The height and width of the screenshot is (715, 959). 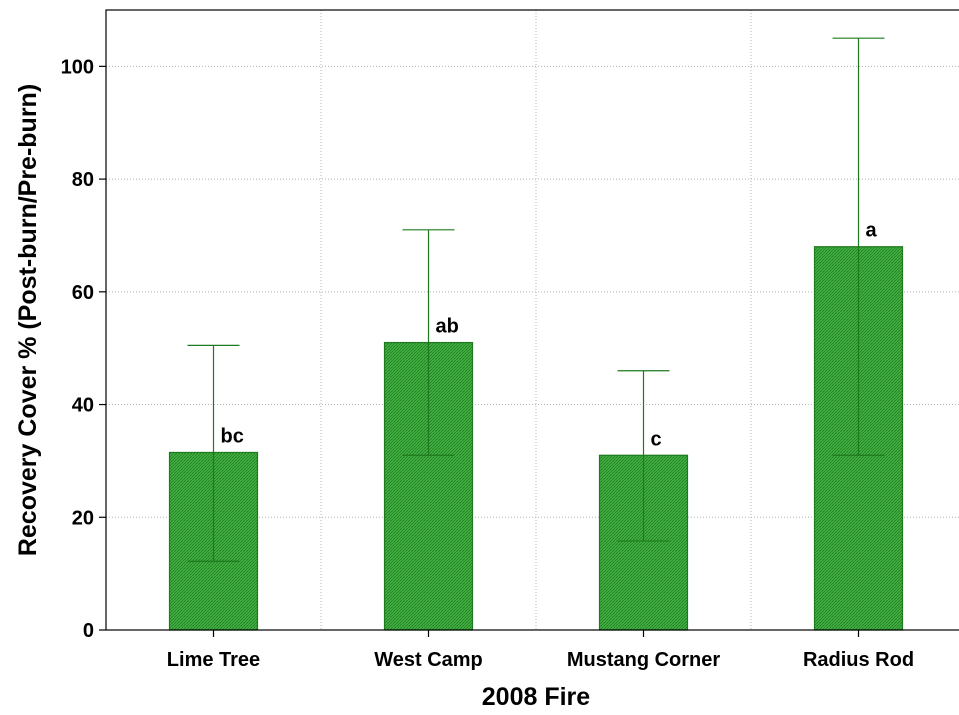 What do you see at coordinates (28, 320) in the screenshot?
I see `y-axis-title: Recovery Cover % (Post-burn/Pre-burn)` at bounding box center [28, 320].